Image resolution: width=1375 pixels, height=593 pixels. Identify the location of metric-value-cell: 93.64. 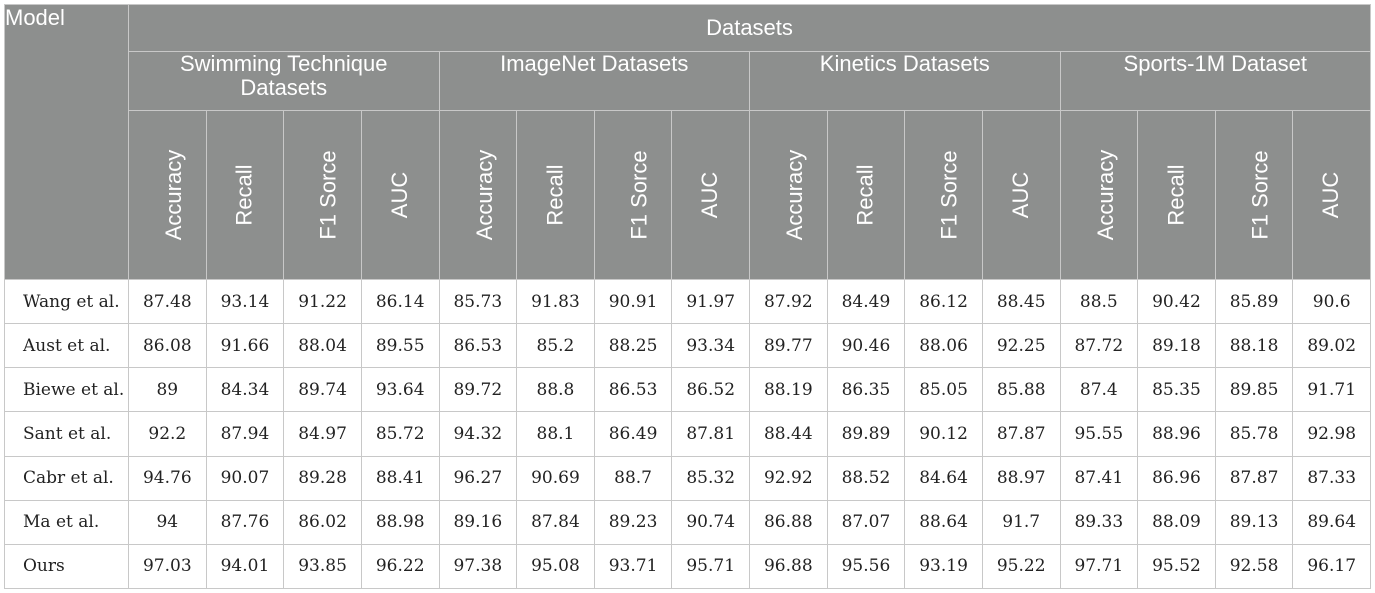
(400, 390).